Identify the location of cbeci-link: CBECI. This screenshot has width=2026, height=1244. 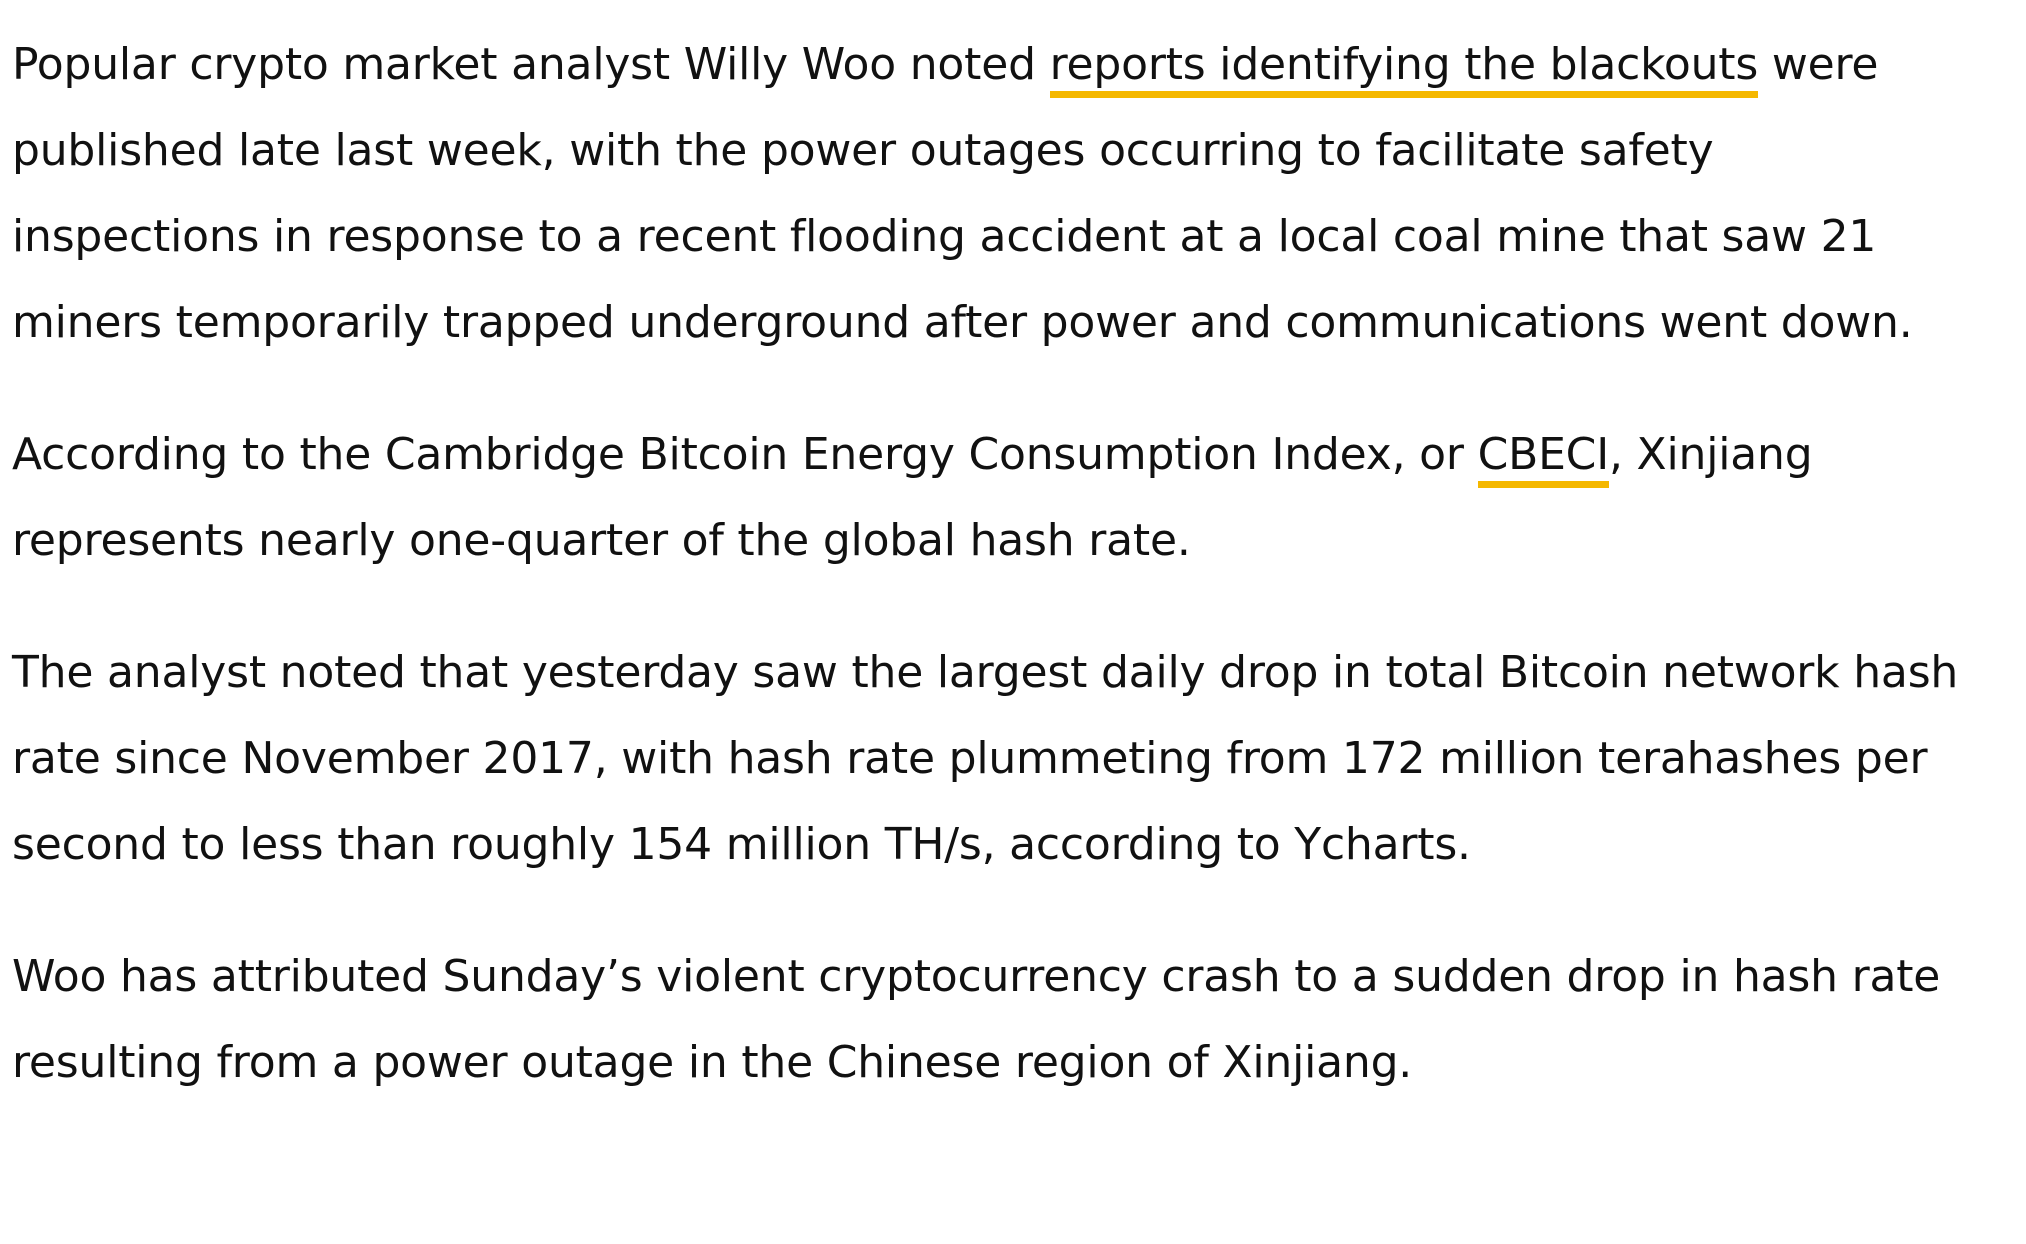
(1543, 458).